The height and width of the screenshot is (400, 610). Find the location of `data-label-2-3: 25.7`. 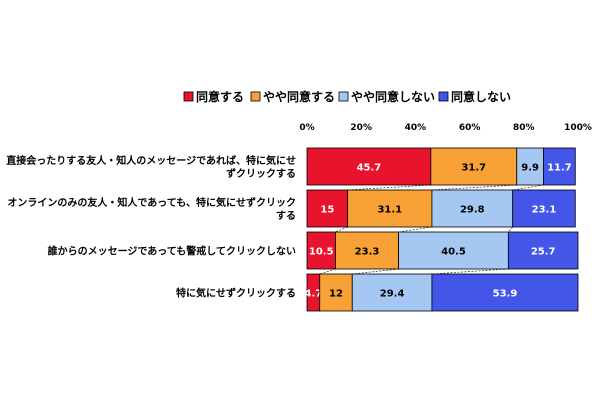

data-label-2-3: 25.7 is located at coordinates (543, 252).